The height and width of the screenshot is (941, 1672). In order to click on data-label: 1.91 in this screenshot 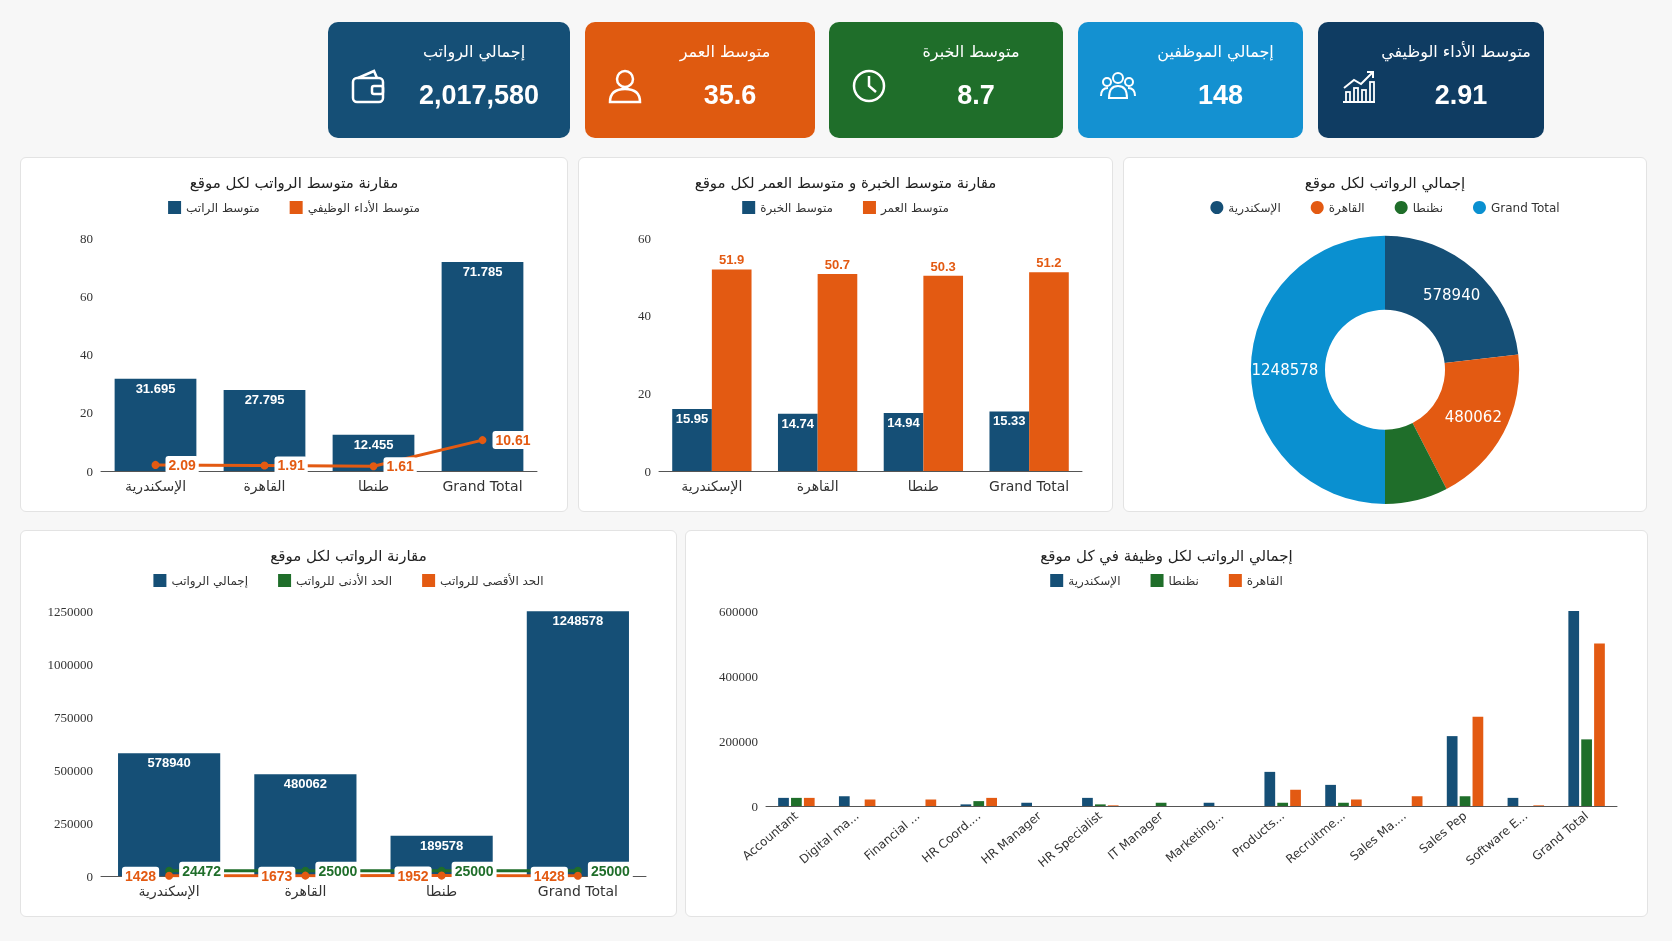, I will do `click(291, 465)`.